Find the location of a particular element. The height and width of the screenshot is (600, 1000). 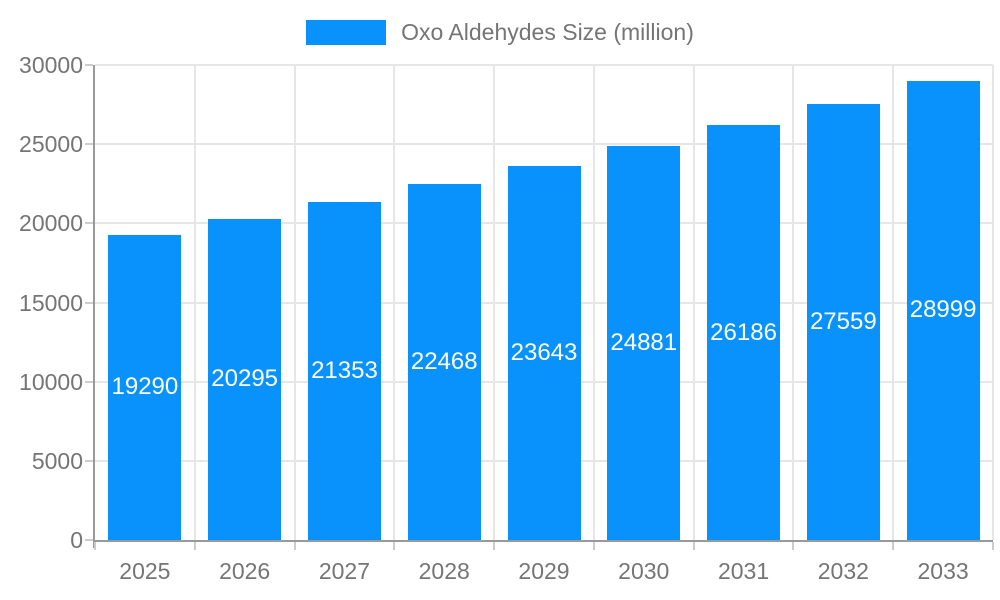

legend-swatch is located at coordinates (346, 32).